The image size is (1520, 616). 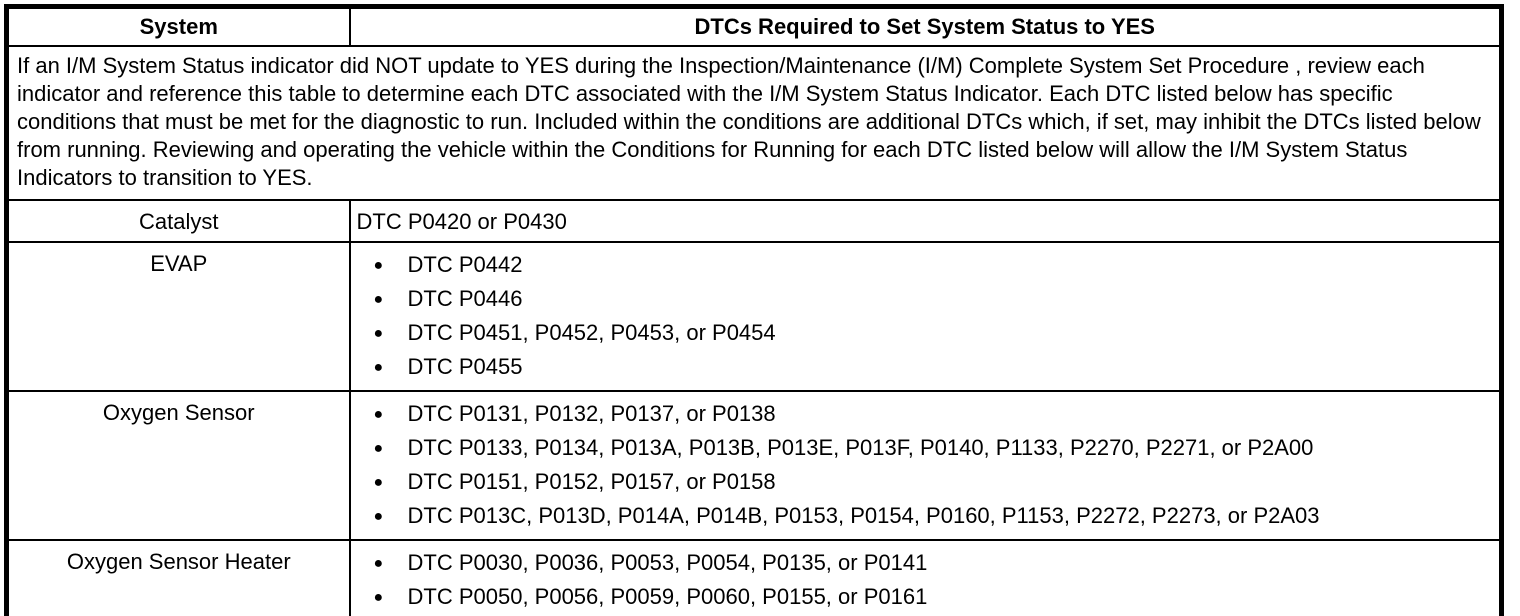 I want to click on dtc-text: DTC P0455, so click(x=465, y=366).